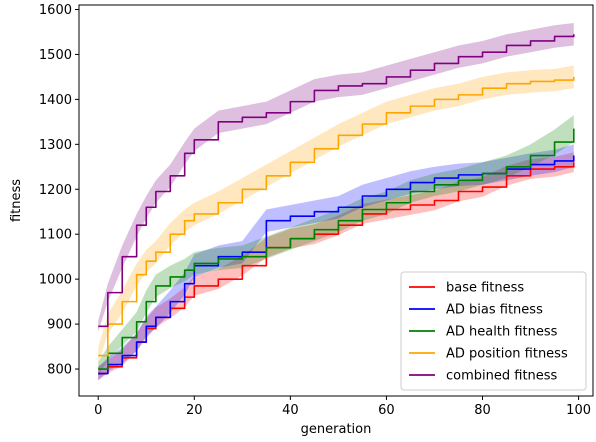 The width and height of the screenshot is (596, 442). I want to click on legend-label: AD position fitness, so click(507, 354).